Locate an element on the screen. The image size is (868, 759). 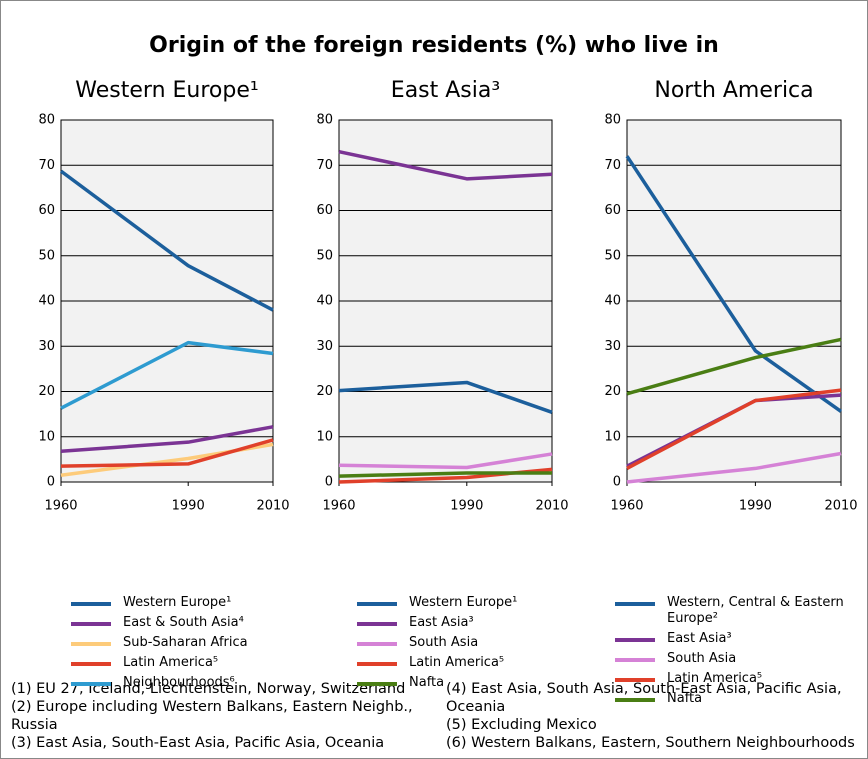
legend-item: East & South Asia⁴ is located at coordinates (196, 623).